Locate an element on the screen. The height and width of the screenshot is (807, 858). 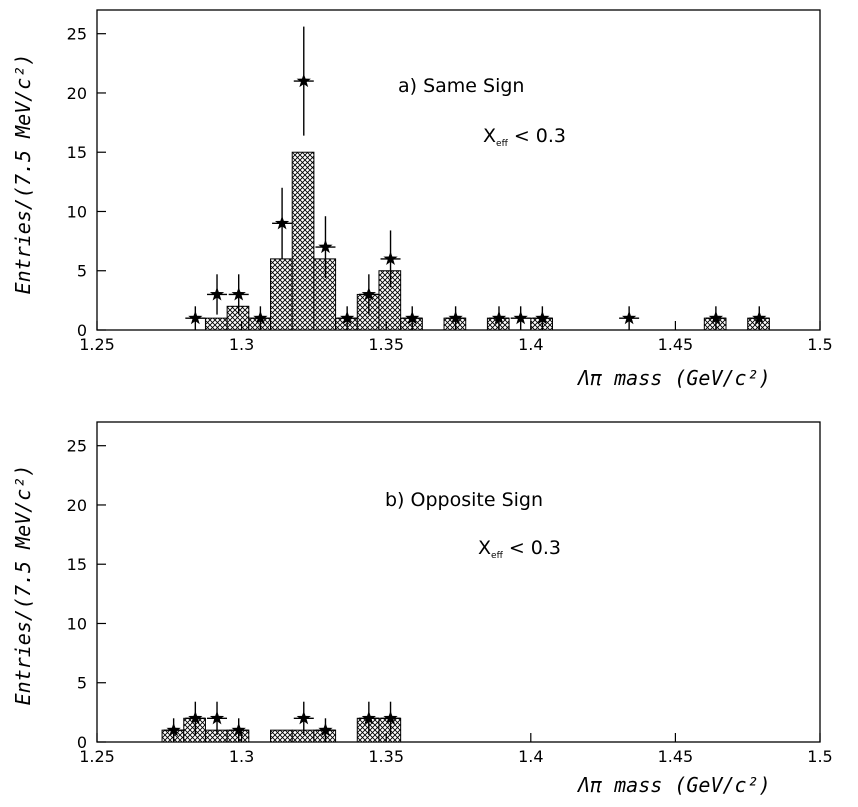
panel-annotation: b) Opposite Sign is located at coordinates (464, 500).